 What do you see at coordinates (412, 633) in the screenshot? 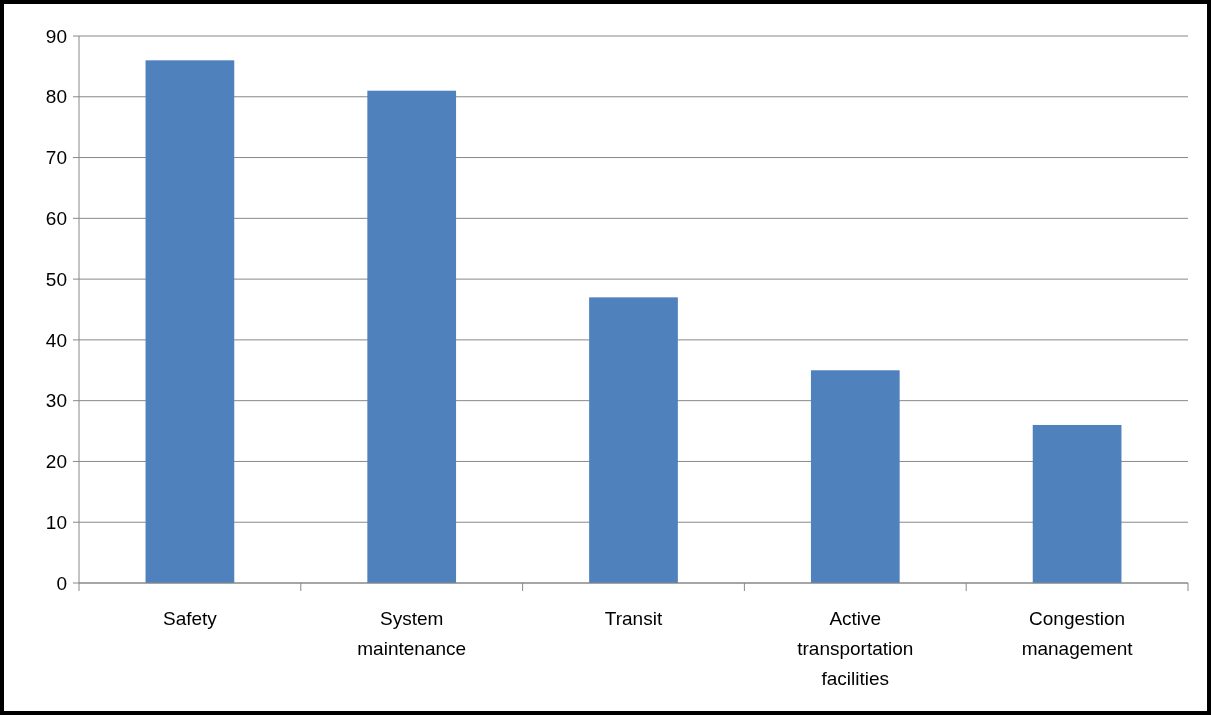
I see `x-tick-label: System maintenance` at bounding box center [412, 633].